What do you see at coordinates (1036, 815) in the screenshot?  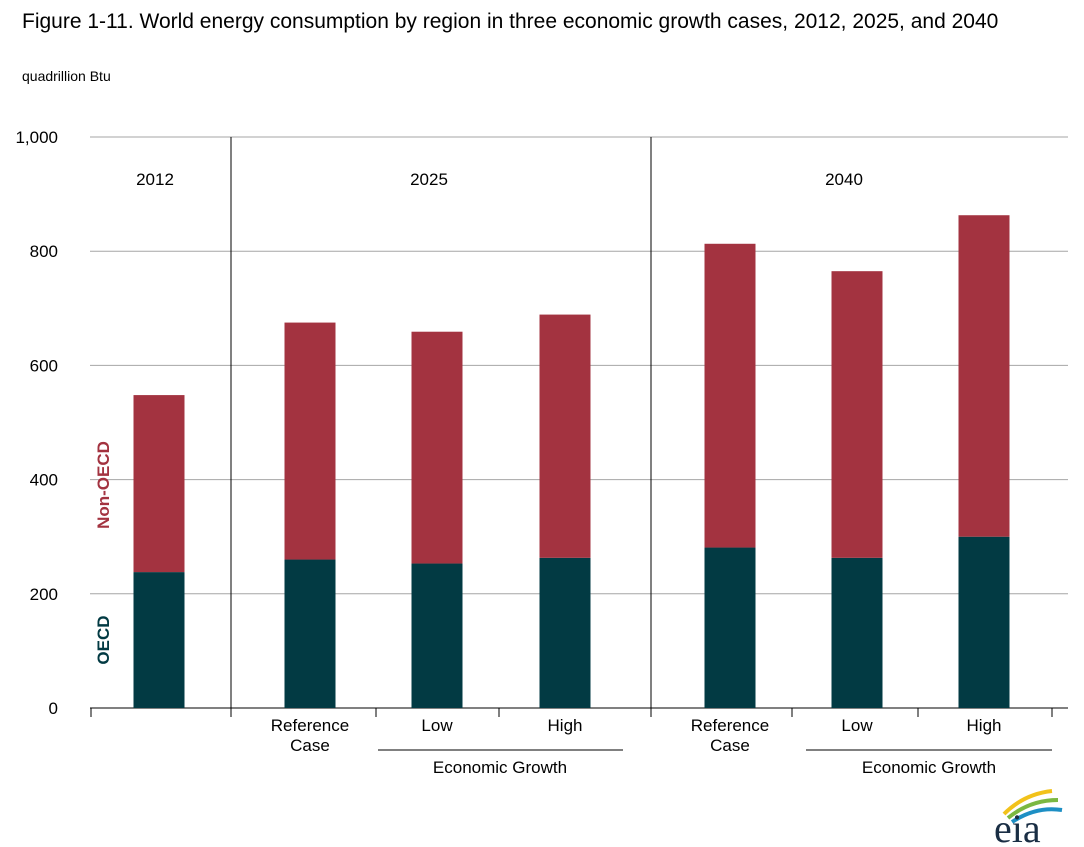 I see `eia-logo-arc-blue` at bounding box center [1036, 815].